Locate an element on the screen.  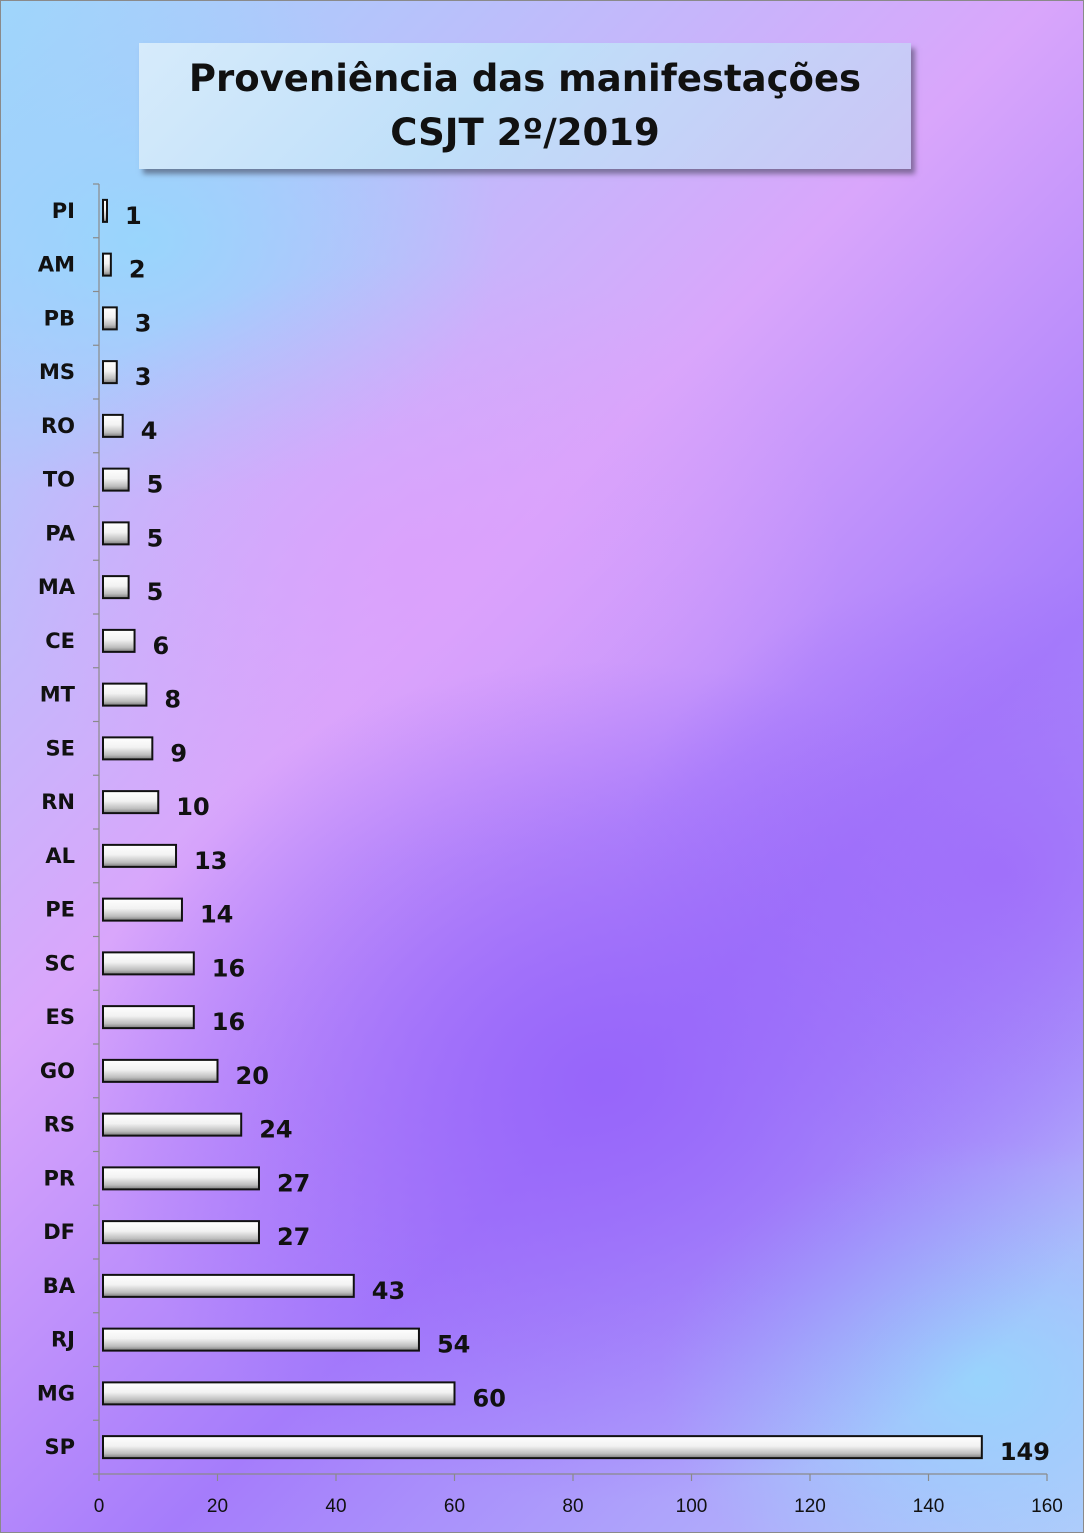
x-tick-label: 60 is located at coordinates (454, 1506).